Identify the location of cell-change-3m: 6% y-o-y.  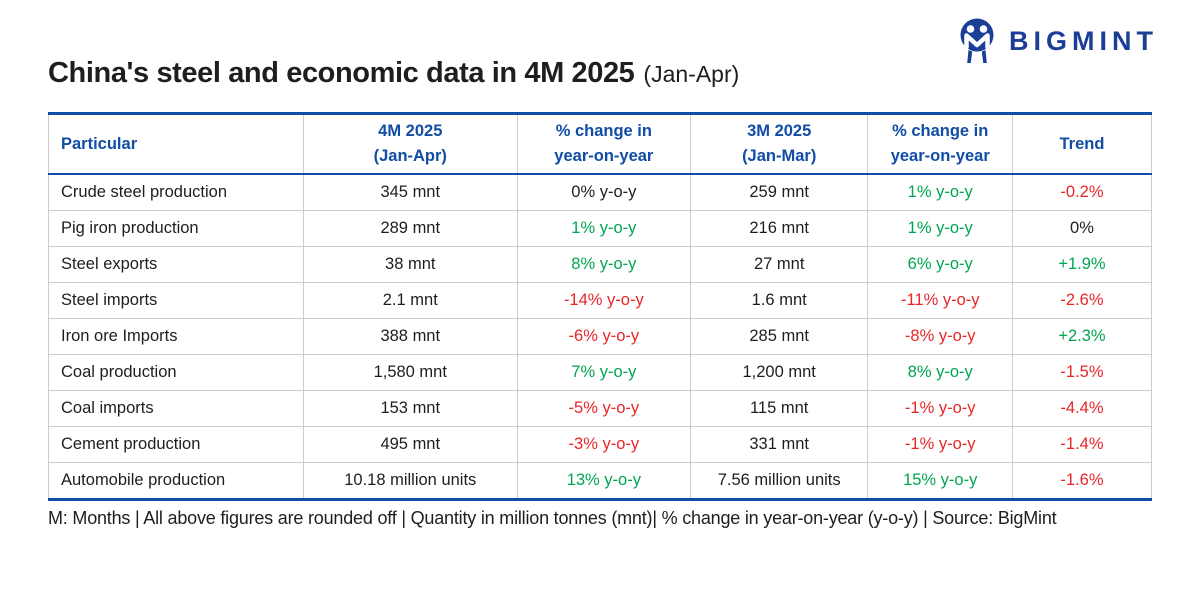
(940, 264).